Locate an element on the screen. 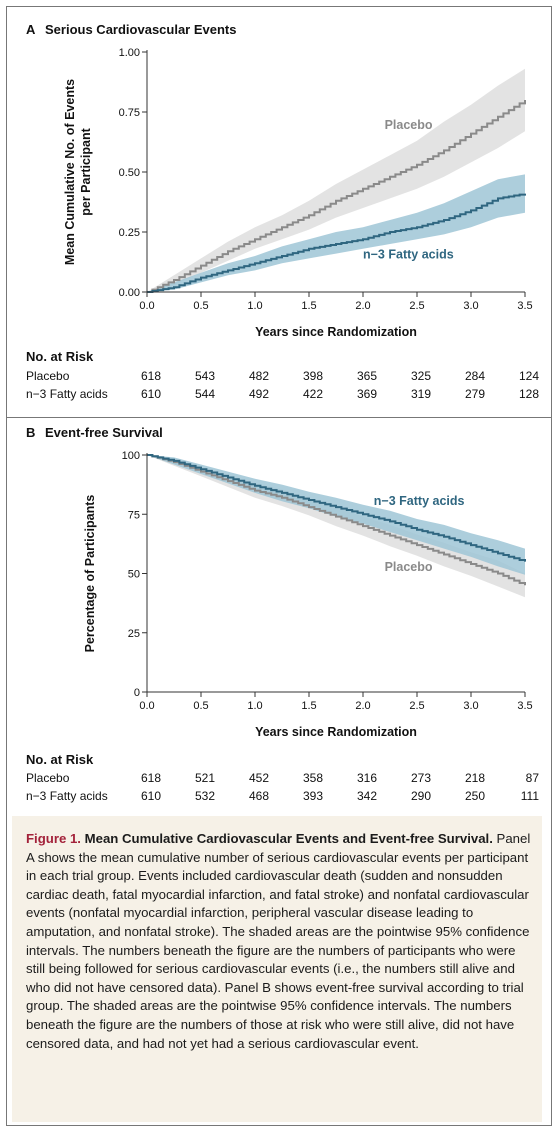  risk-value: 543 is located at coordinates (204, 376).